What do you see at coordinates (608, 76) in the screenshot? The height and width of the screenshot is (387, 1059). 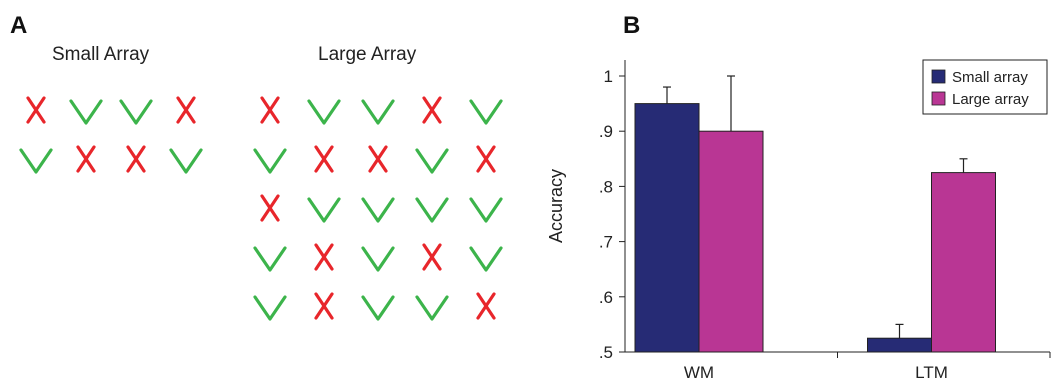 I see `y-tick-label: 1` at bounding box center [608, 76].